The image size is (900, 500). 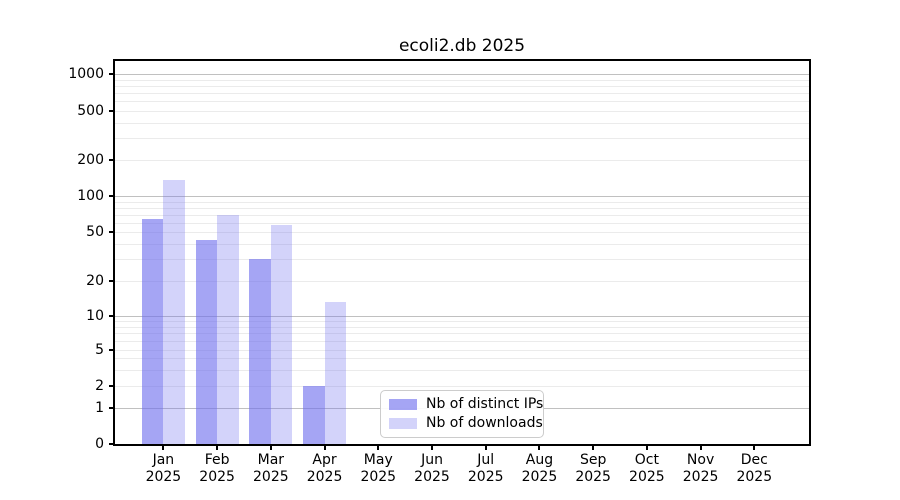 I want to click on x-tick-label: Dec 2025, so click(x=754, y=469).